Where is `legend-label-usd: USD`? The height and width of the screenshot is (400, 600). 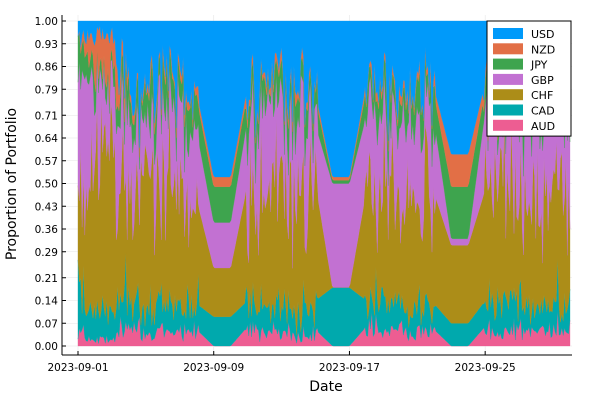 legend-label-usd: USD is located at coordinates (543, 34).